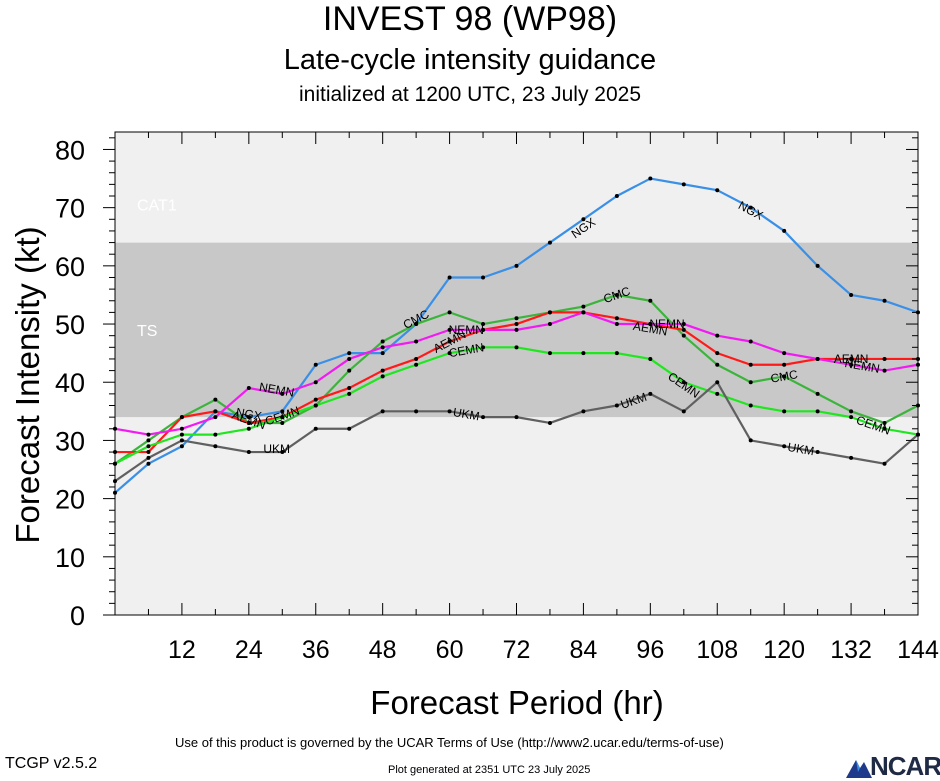 The height and width of the screenshot is (781, 940). I want to click on series-label-cmc-2: CMC, so click(785, 376).